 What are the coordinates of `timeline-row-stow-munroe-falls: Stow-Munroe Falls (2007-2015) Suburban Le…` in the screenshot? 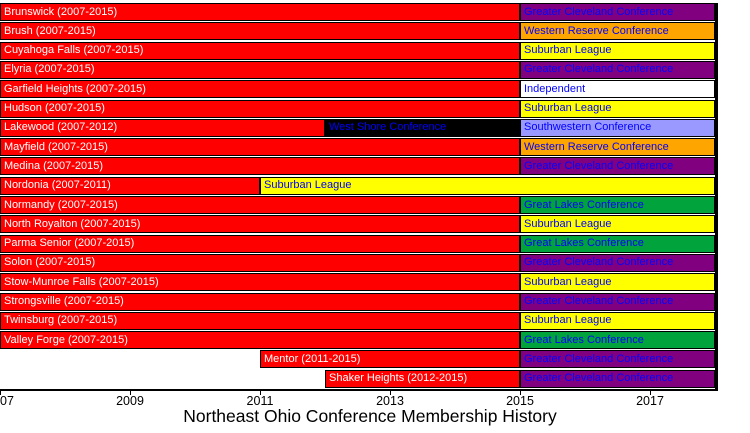 It's located at (357, 282).